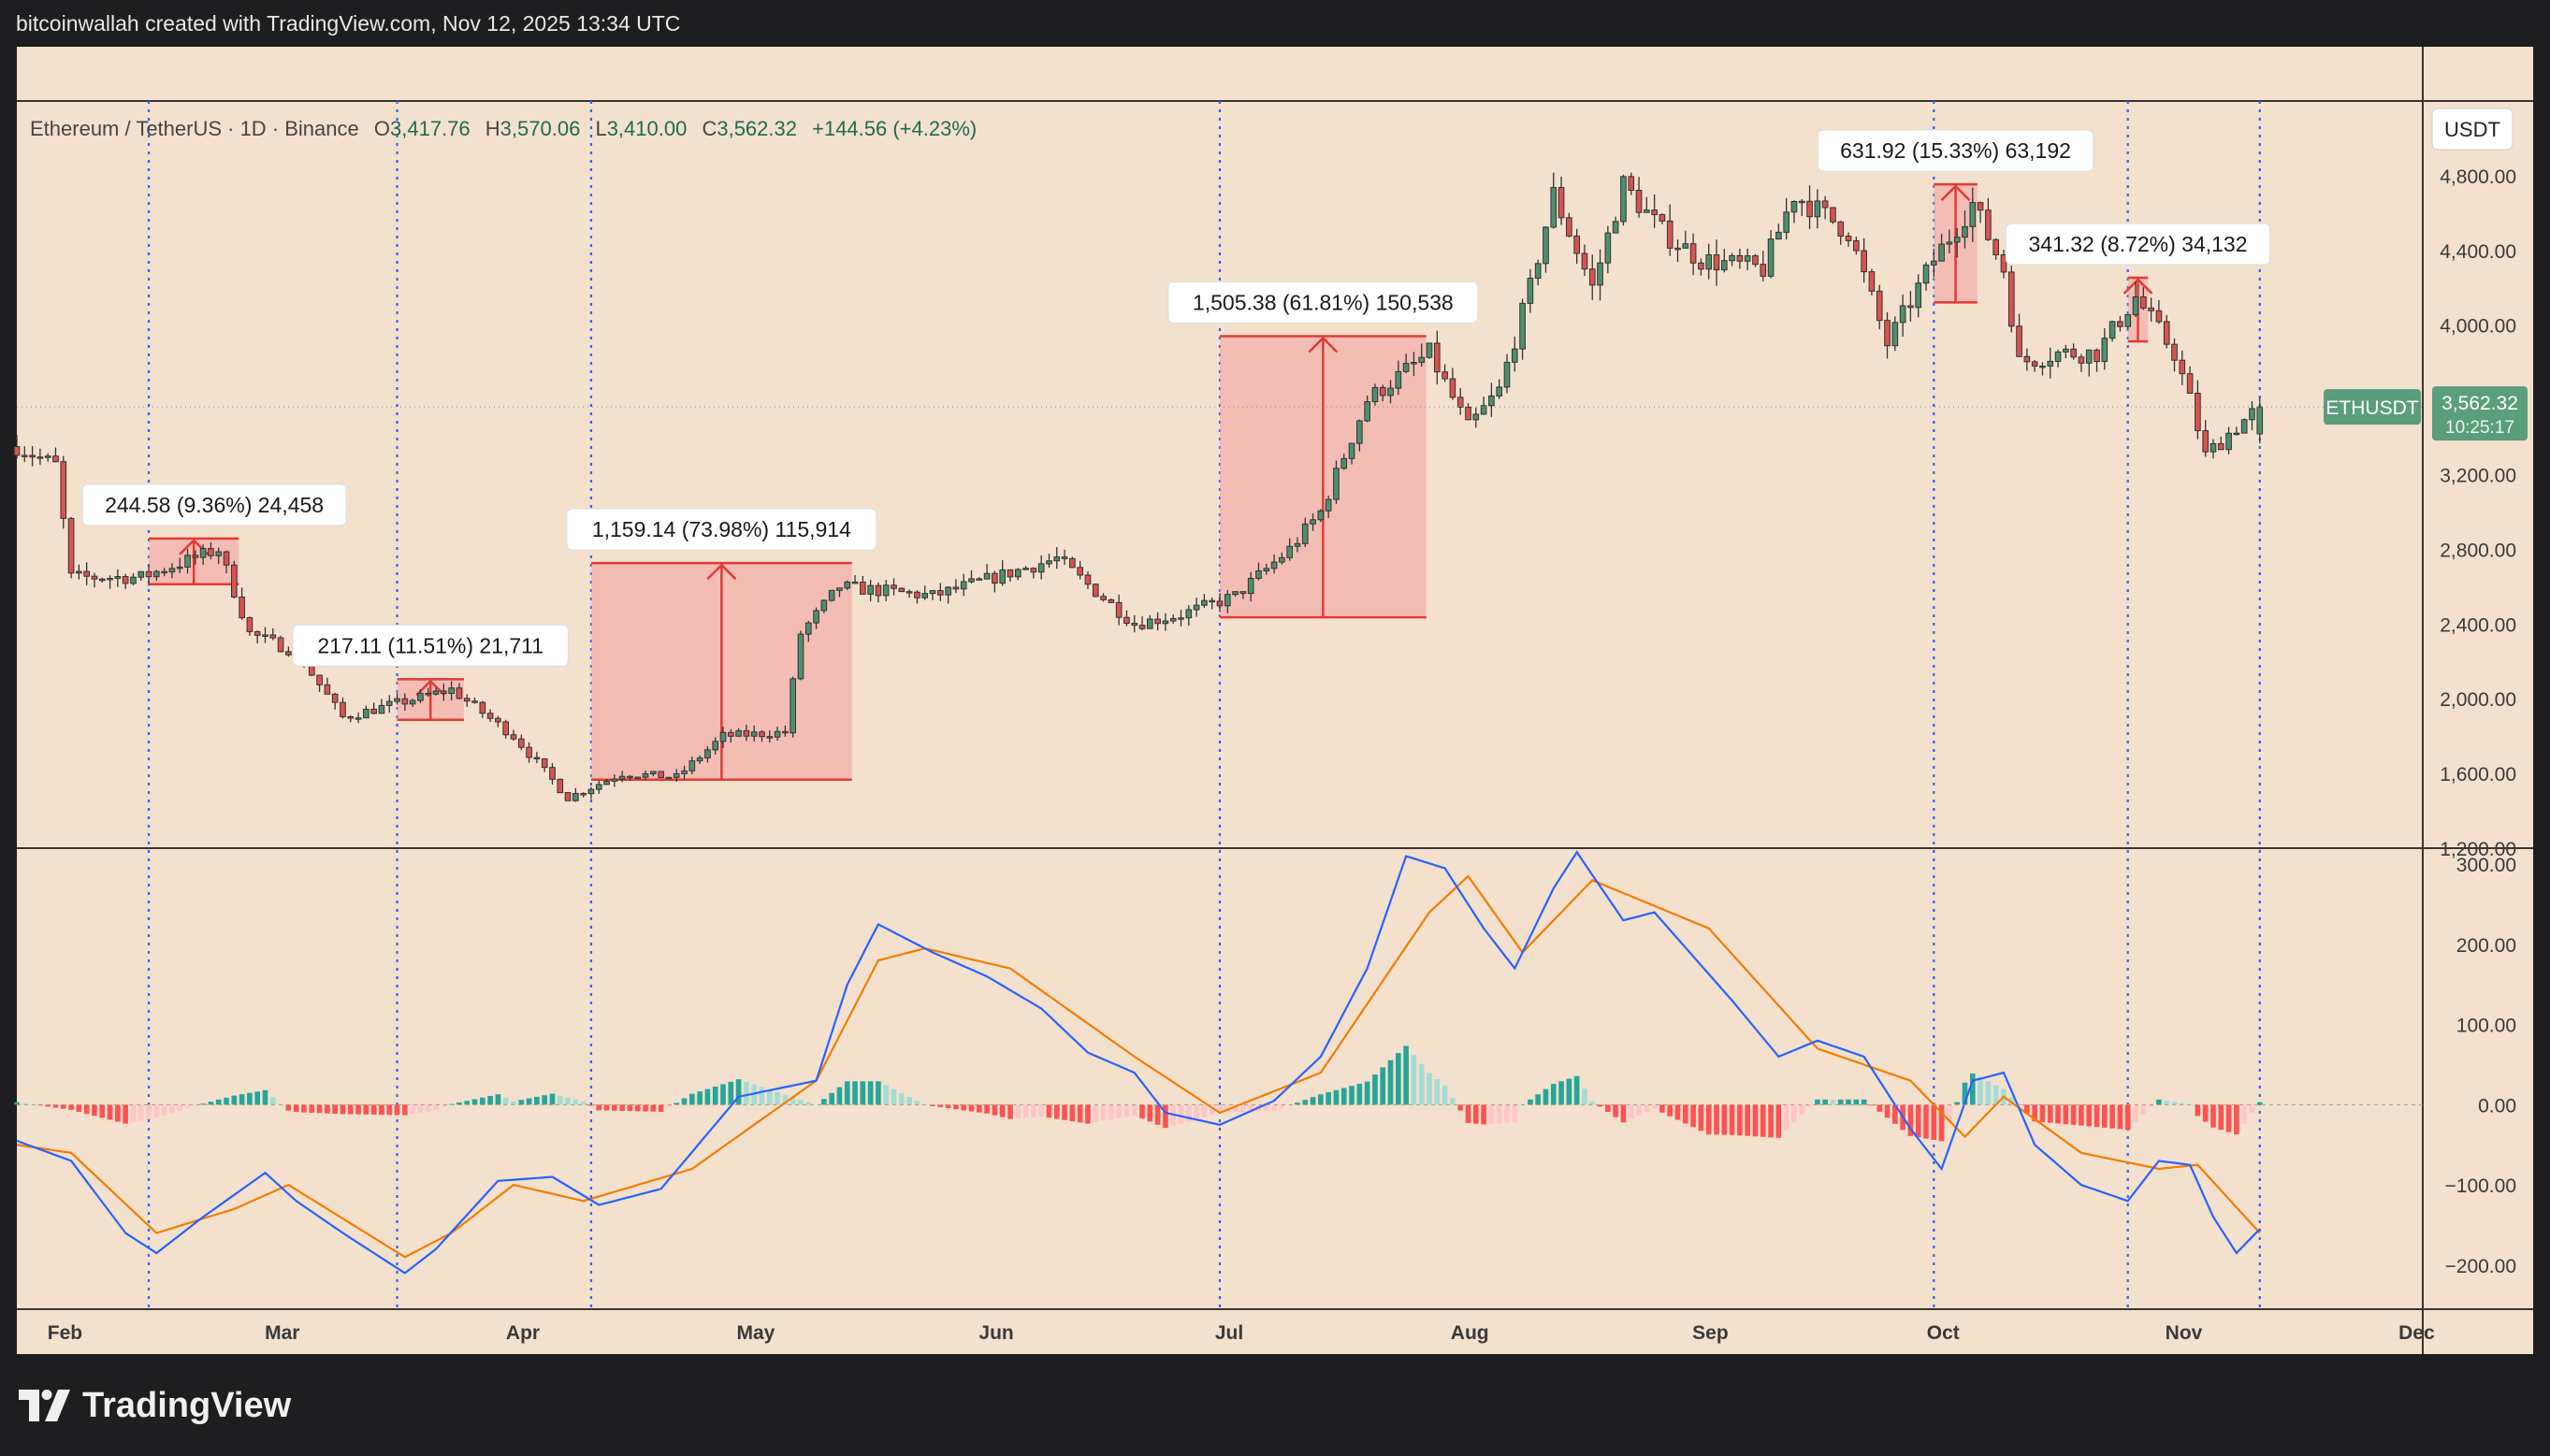 The width and height of the screenshot is (2550, 1456). What do you see at coordinates (155, 1405) in the screenshot?
I see `tradingview-logo: TradingView` at bounding box center [155, 1405].